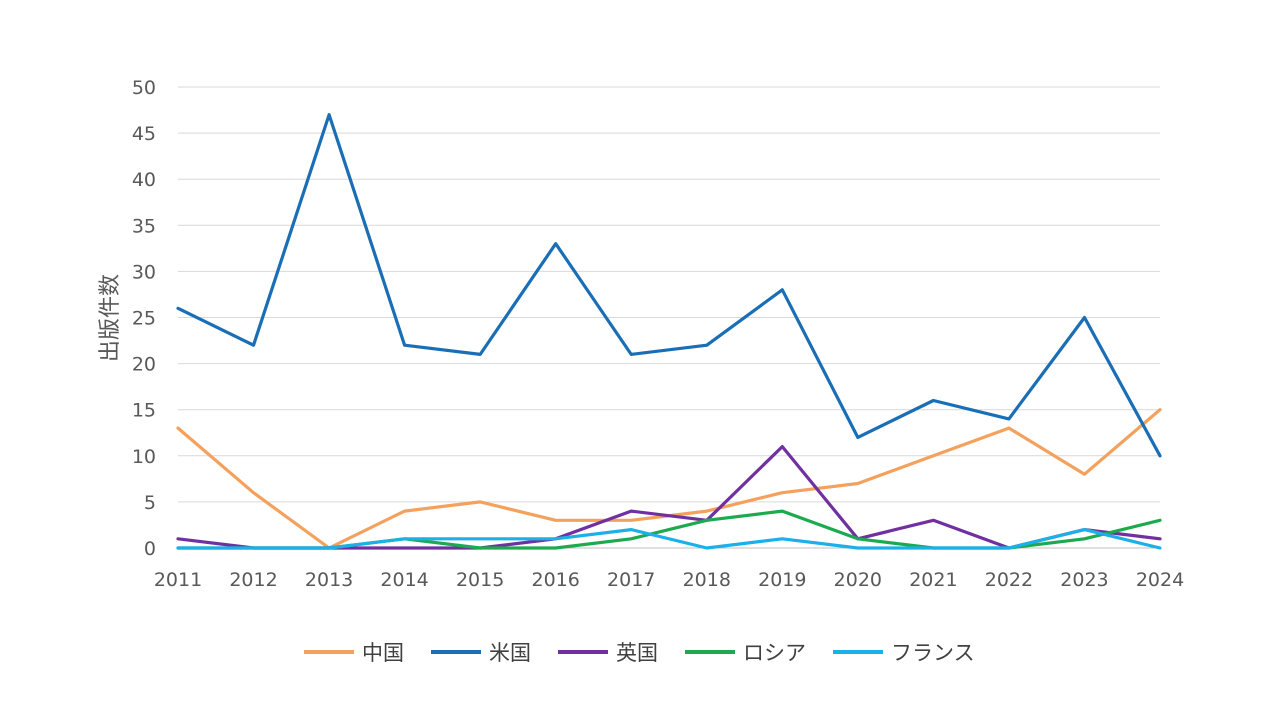 This screenshot has width=1280, height=727. Describe the element at coordinates (144, 365) in the screenshot. I see `y-tick-label: 20` at that location.